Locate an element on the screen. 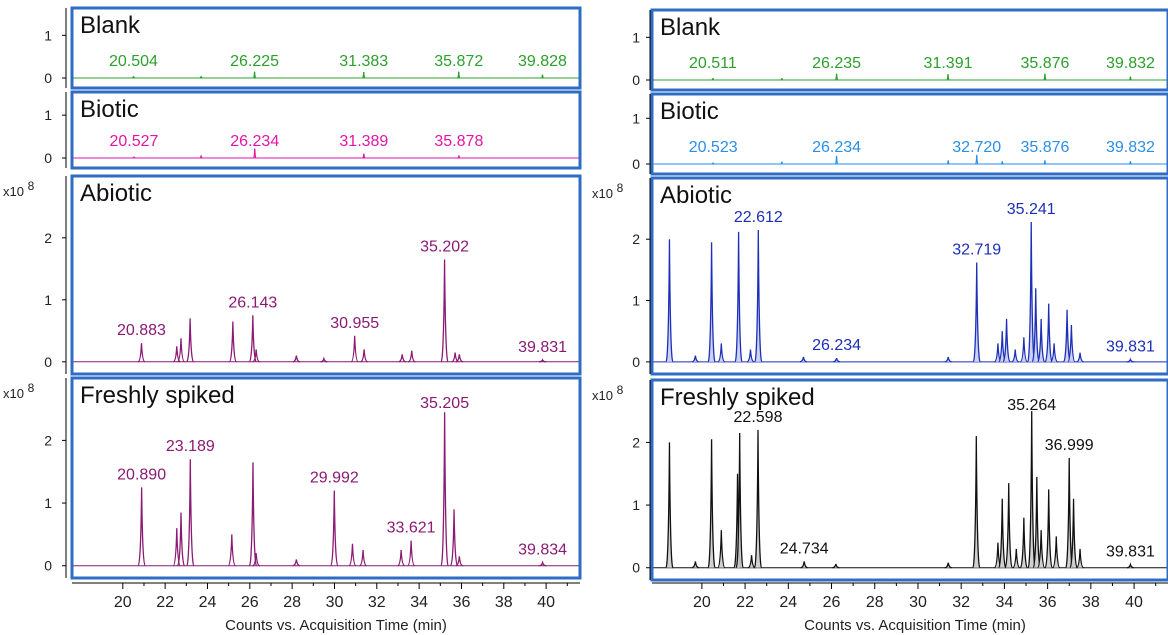  peak-label: 39.828 is located at coordinates (542, 61).